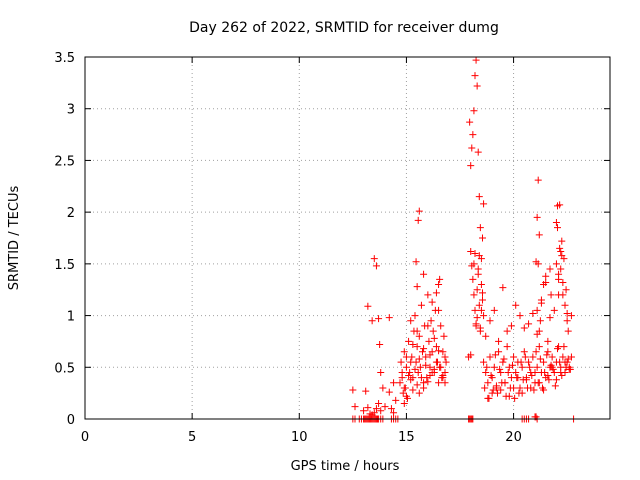 The height and width of the screenshot is (480, 640). What do you see at coordinates (71, 110) in the screenshot?
I see `y-tick-label: 3` at bounding box center [71, 110].